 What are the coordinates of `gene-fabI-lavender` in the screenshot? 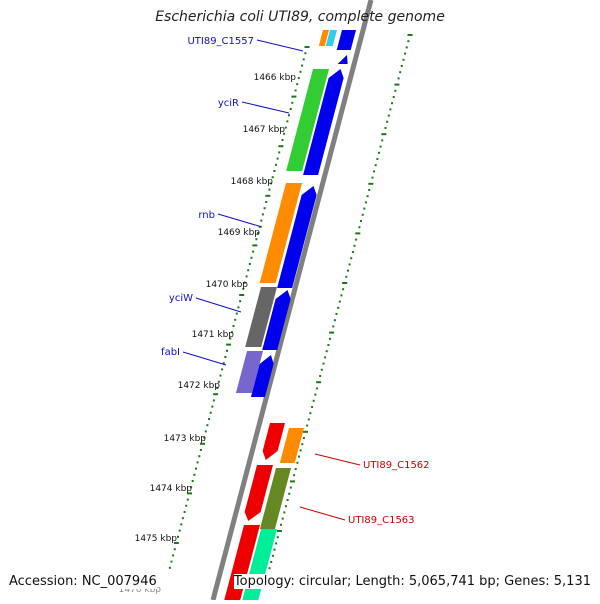 It's located at (249, 372).